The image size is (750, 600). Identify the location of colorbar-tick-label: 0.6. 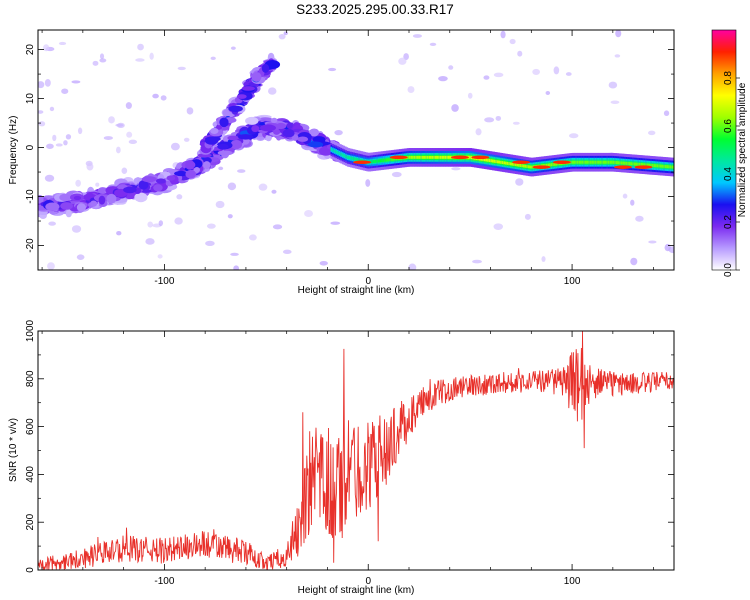
(728, 126).